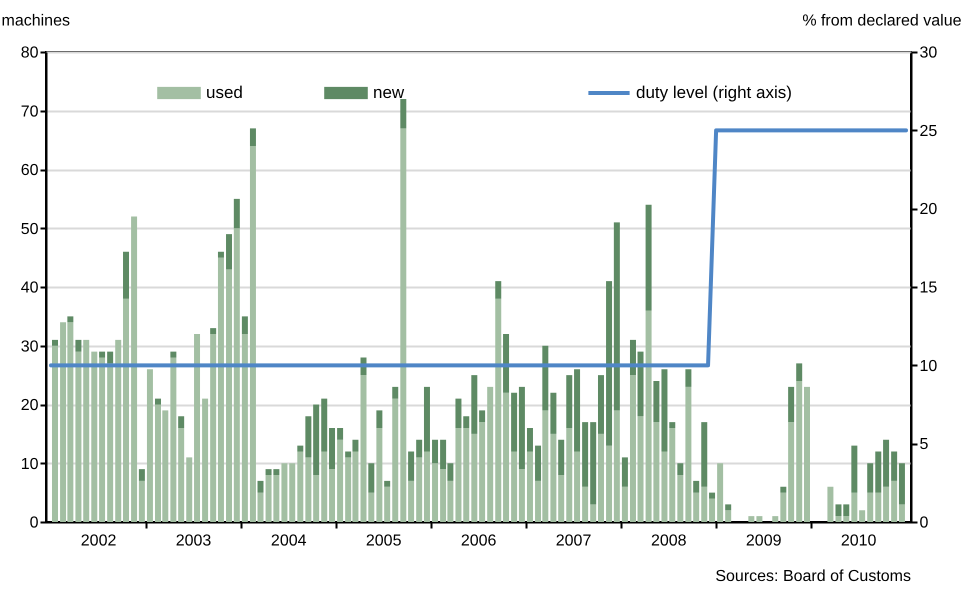  What do you see at coordinates (29, 288) in the screenshot?
I see `y-tick-label: 40` at bounding box center [29, 288].